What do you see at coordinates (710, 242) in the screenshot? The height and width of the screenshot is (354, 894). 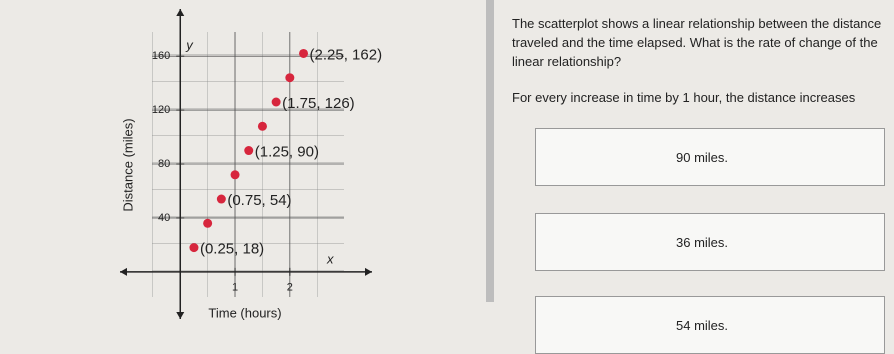 I see `option: 36 miles.` at bounding box center [710, 242].